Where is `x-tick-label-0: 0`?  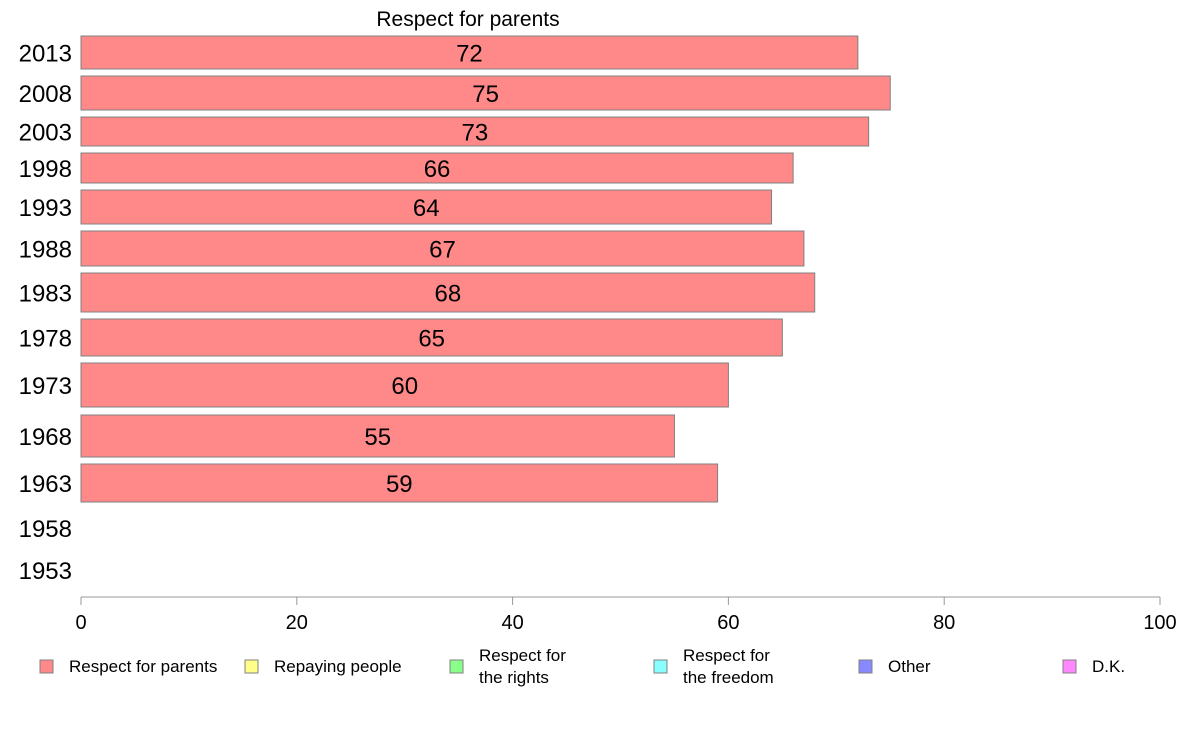
x-tick-label-0: 0 is located at coordinates (80, 623).